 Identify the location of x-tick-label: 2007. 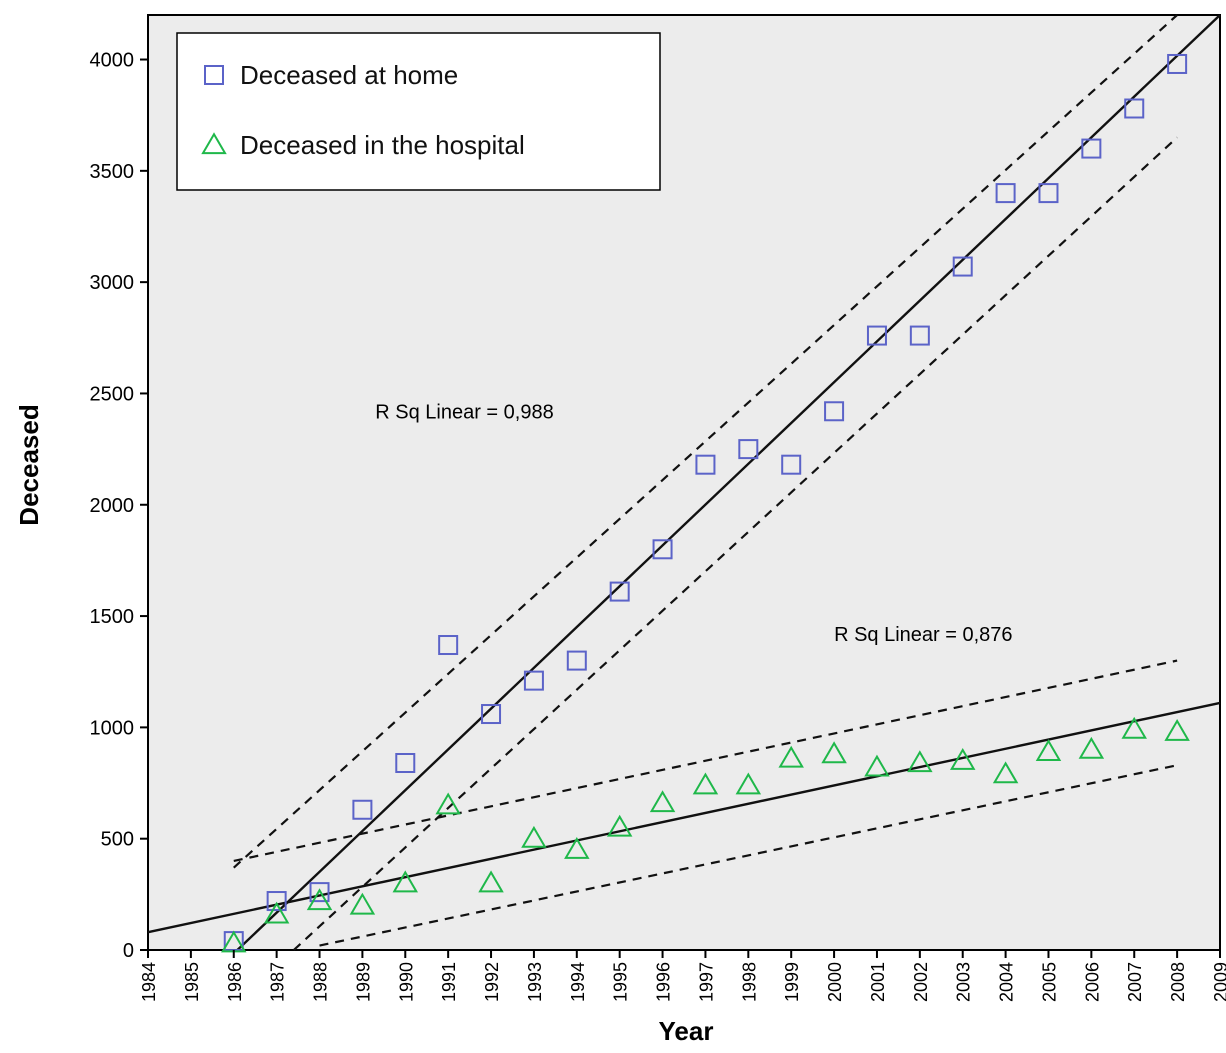
(1135, 982).